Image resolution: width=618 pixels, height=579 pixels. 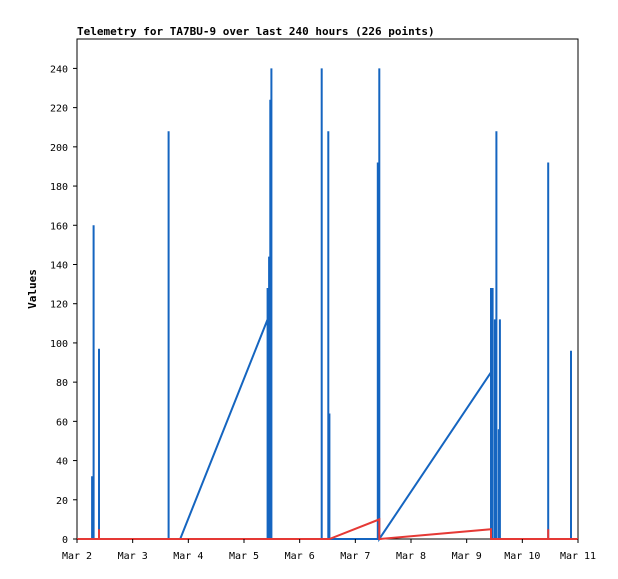 I want to click on x-tick-label: Mar 7, so click(x=355, y=556).